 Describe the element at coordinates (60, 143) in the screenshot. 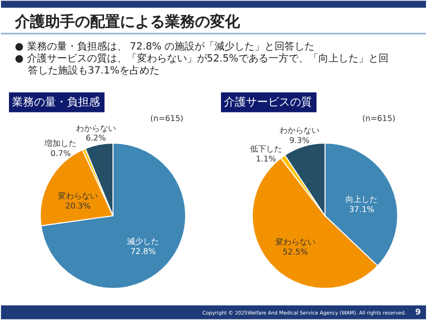

I see `slice-label: 増加した` at that location.